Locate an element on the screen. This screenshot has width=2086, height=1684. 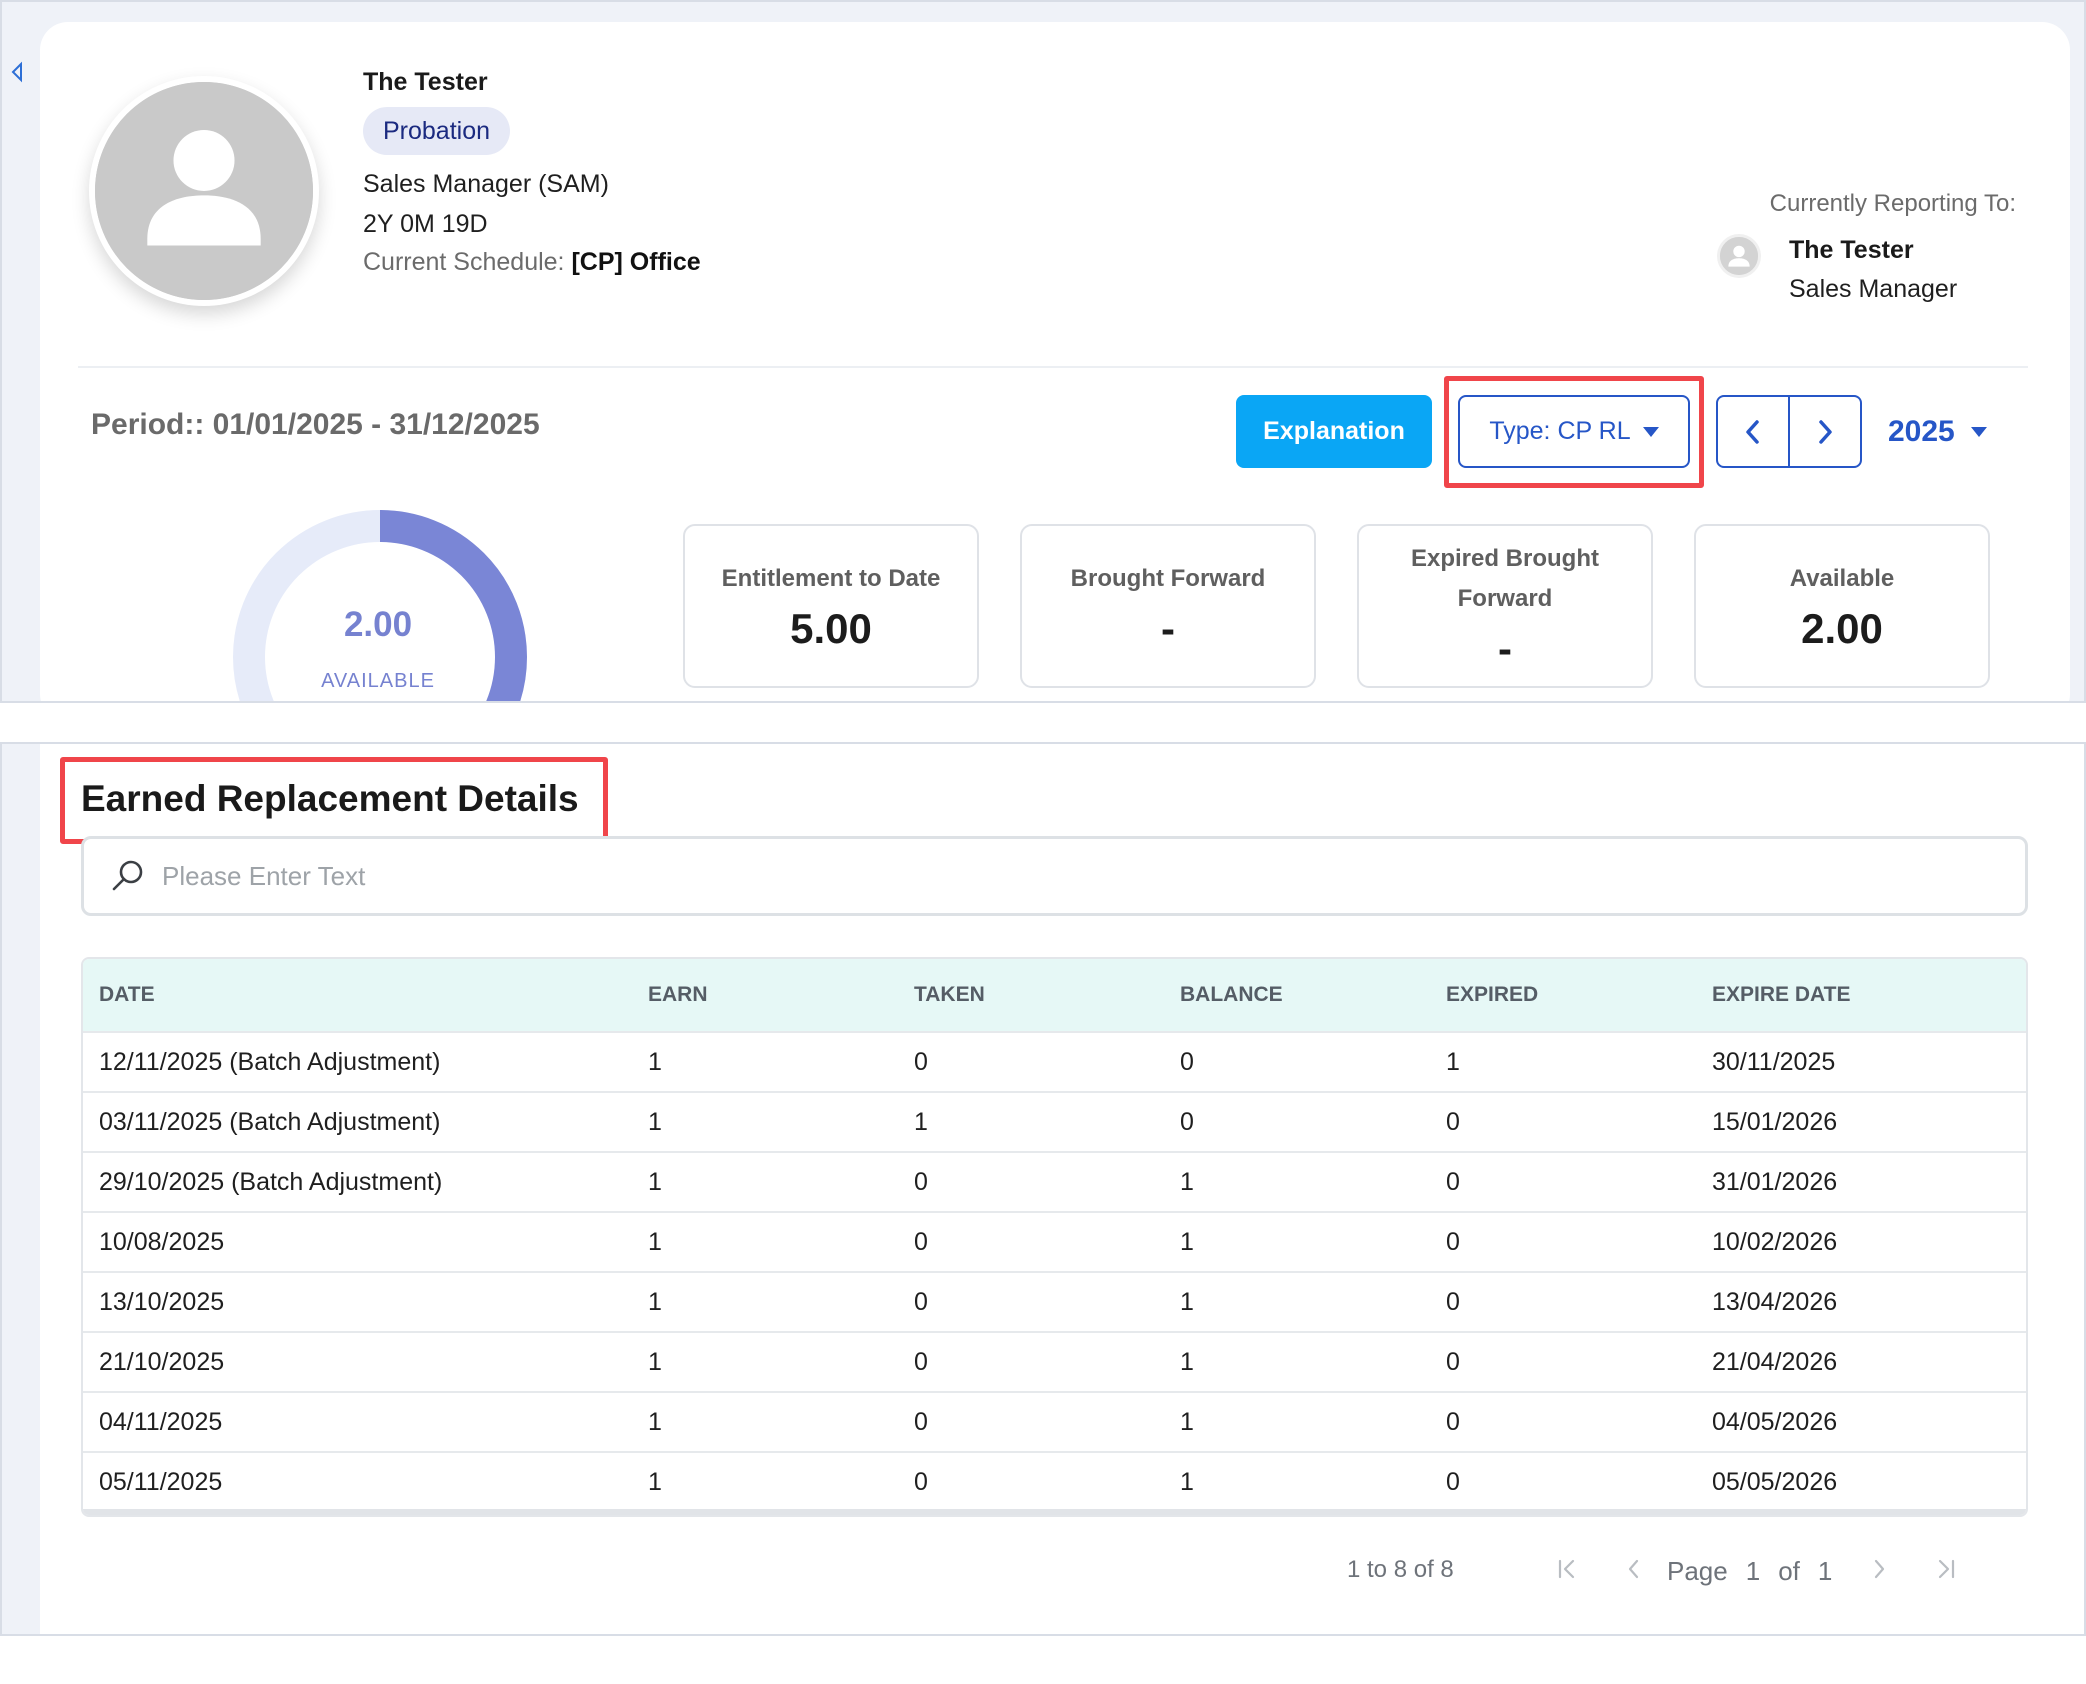
employee-avatar is located at coordinates (204, 191).